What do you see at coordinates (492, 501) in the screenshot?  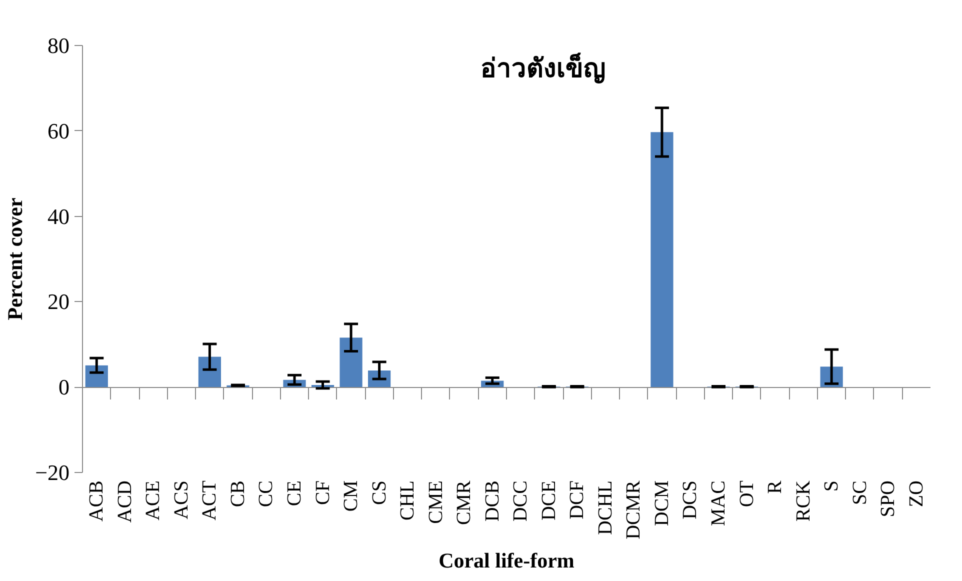 I see `x-tick-label: DCB` at bounding box center [492, 501].